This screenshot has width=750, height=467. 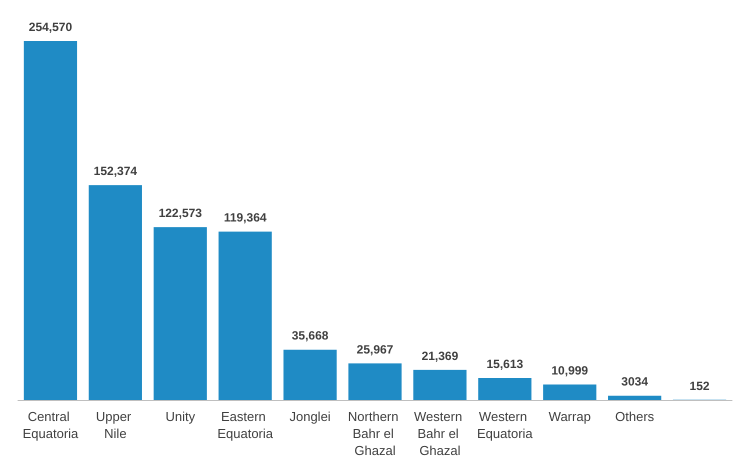 What do you see at coordinates (180, 416) in the screenshot?
I see `x-tick-label: Unity` at bounding box center [180, 416].